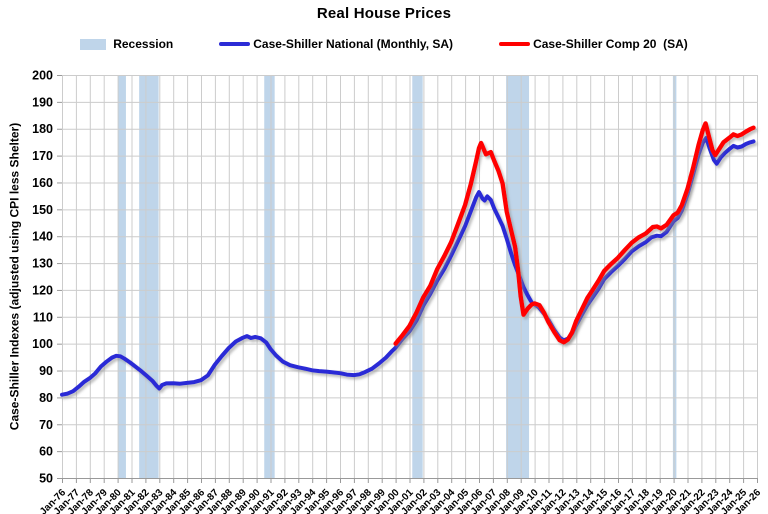  I want to click on legend-item-national: Case-Shiller National (Monthly, SA), so click(336, 44).